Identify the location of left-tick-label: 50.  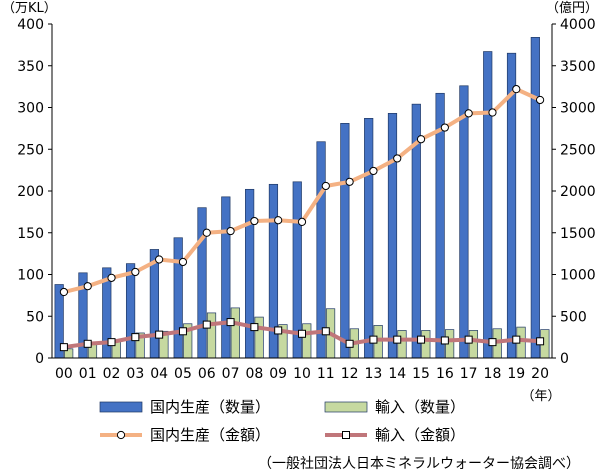
(35, 317).